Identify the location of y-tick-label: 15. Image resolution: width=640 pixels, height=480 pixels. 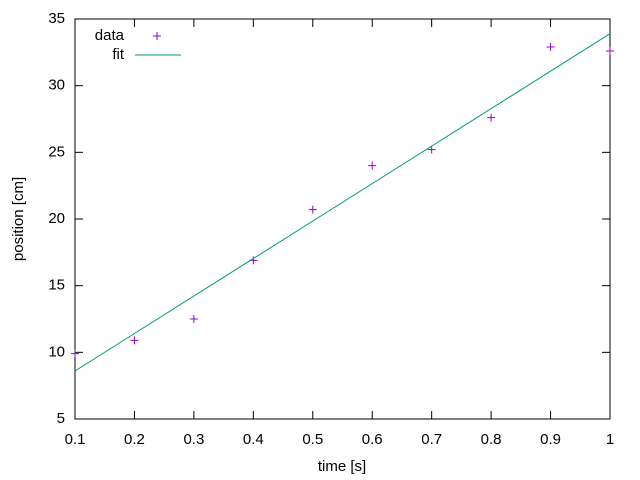
(56, 285).